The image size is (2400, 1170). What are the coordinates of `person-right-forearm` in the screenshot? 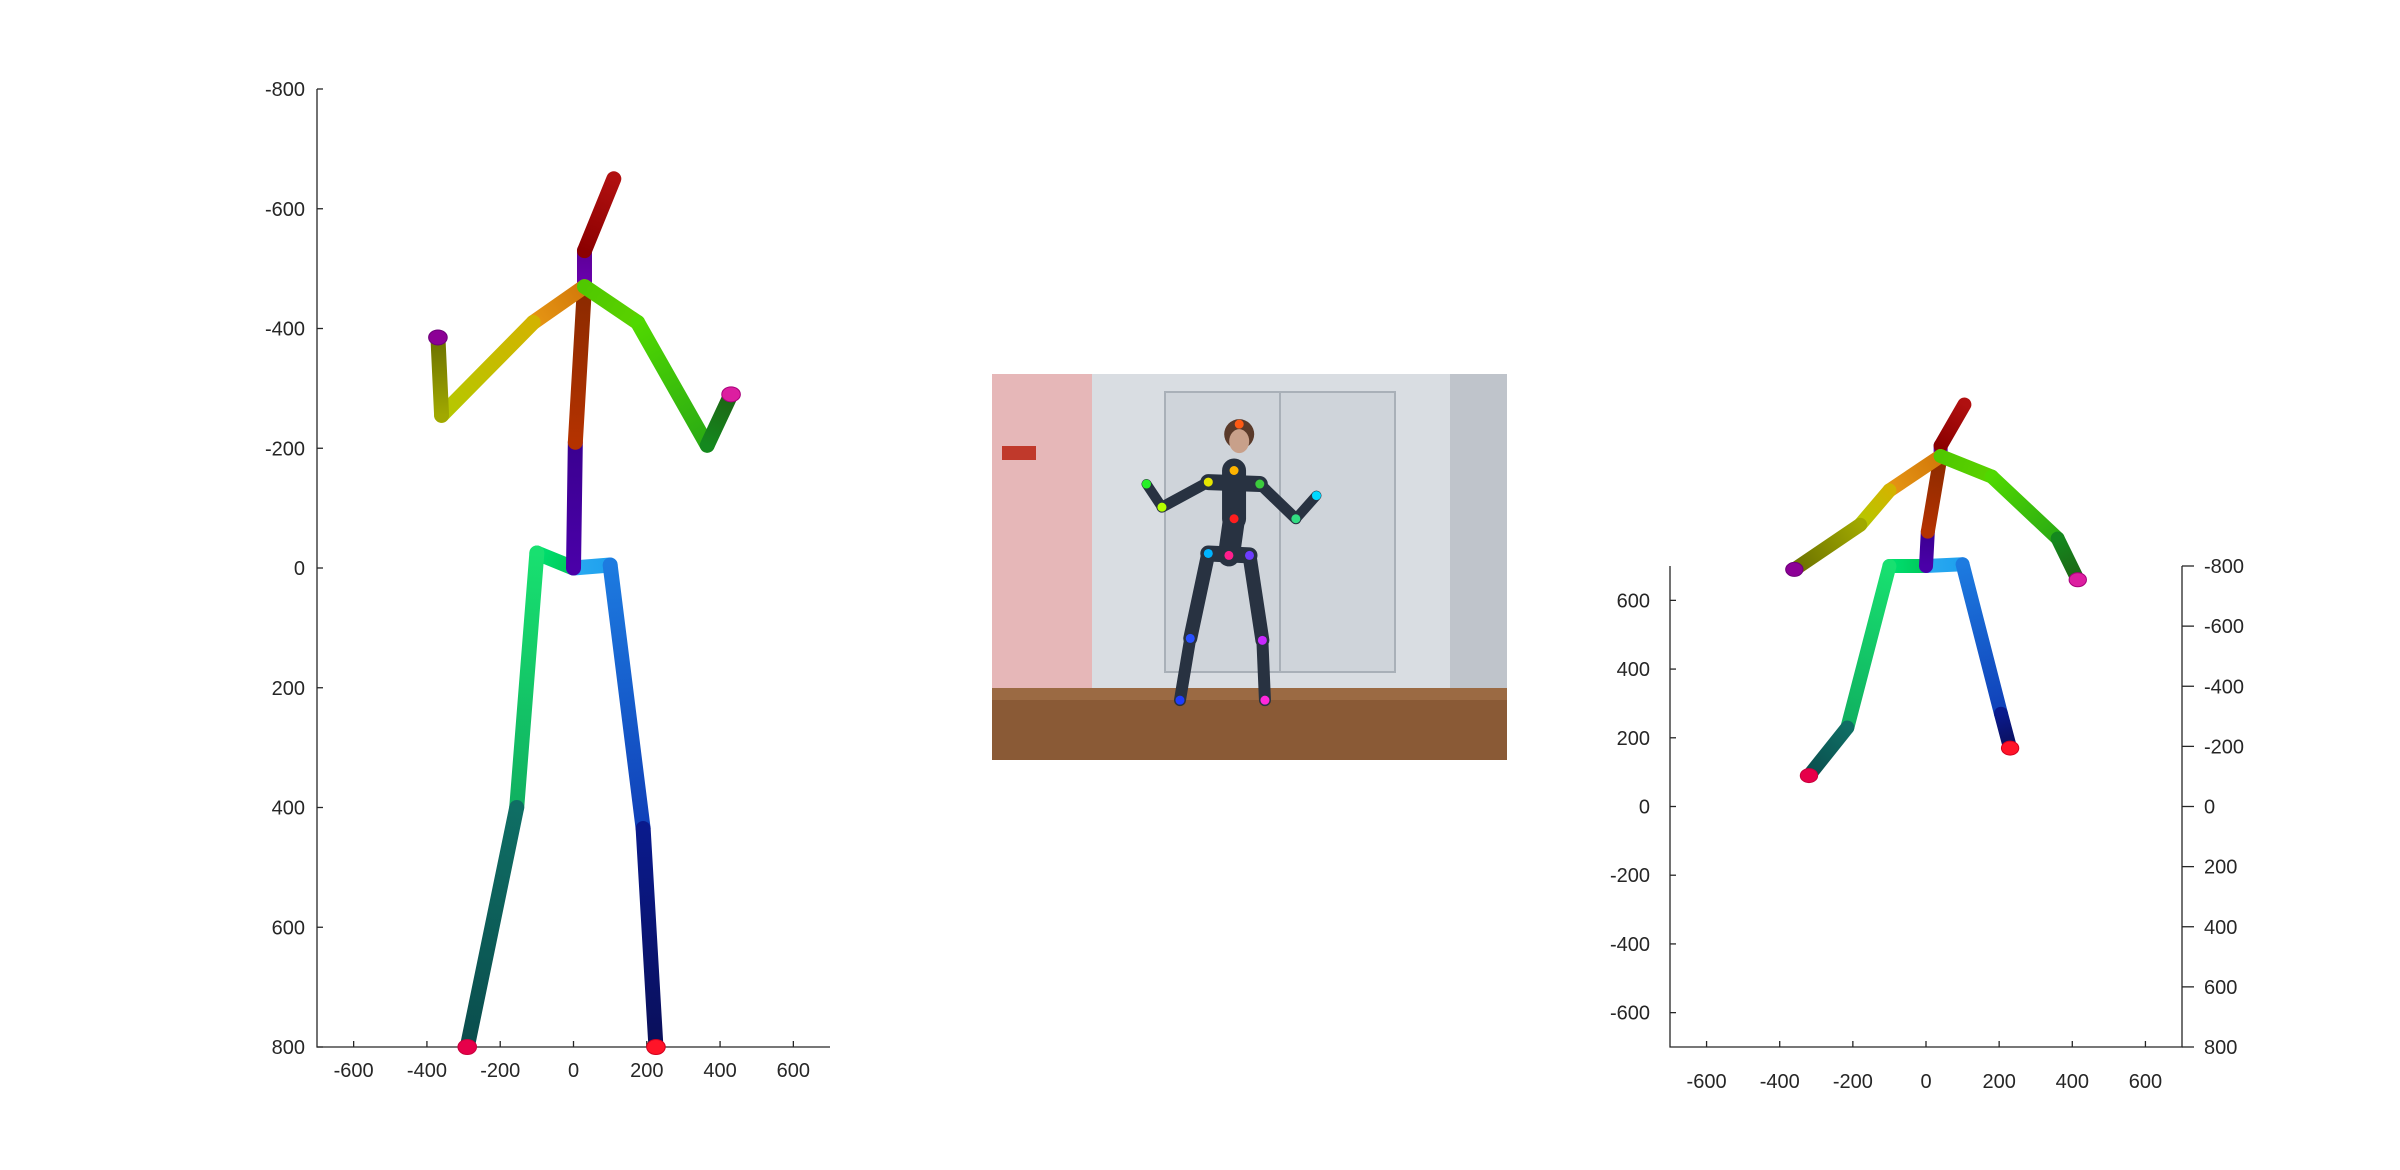 It's located at (1154, 496).